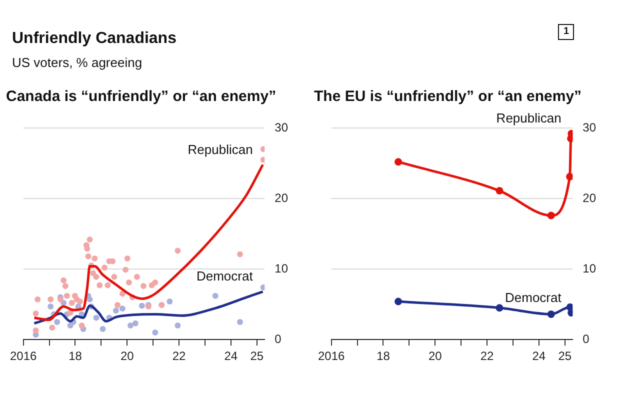 The width and height of the screenshot is (624, 394). Describe the element at coordinates (448, 97) in the screenshot. I see `chart-title: The EU is “unfriendly” or “an enemy”` at that location.